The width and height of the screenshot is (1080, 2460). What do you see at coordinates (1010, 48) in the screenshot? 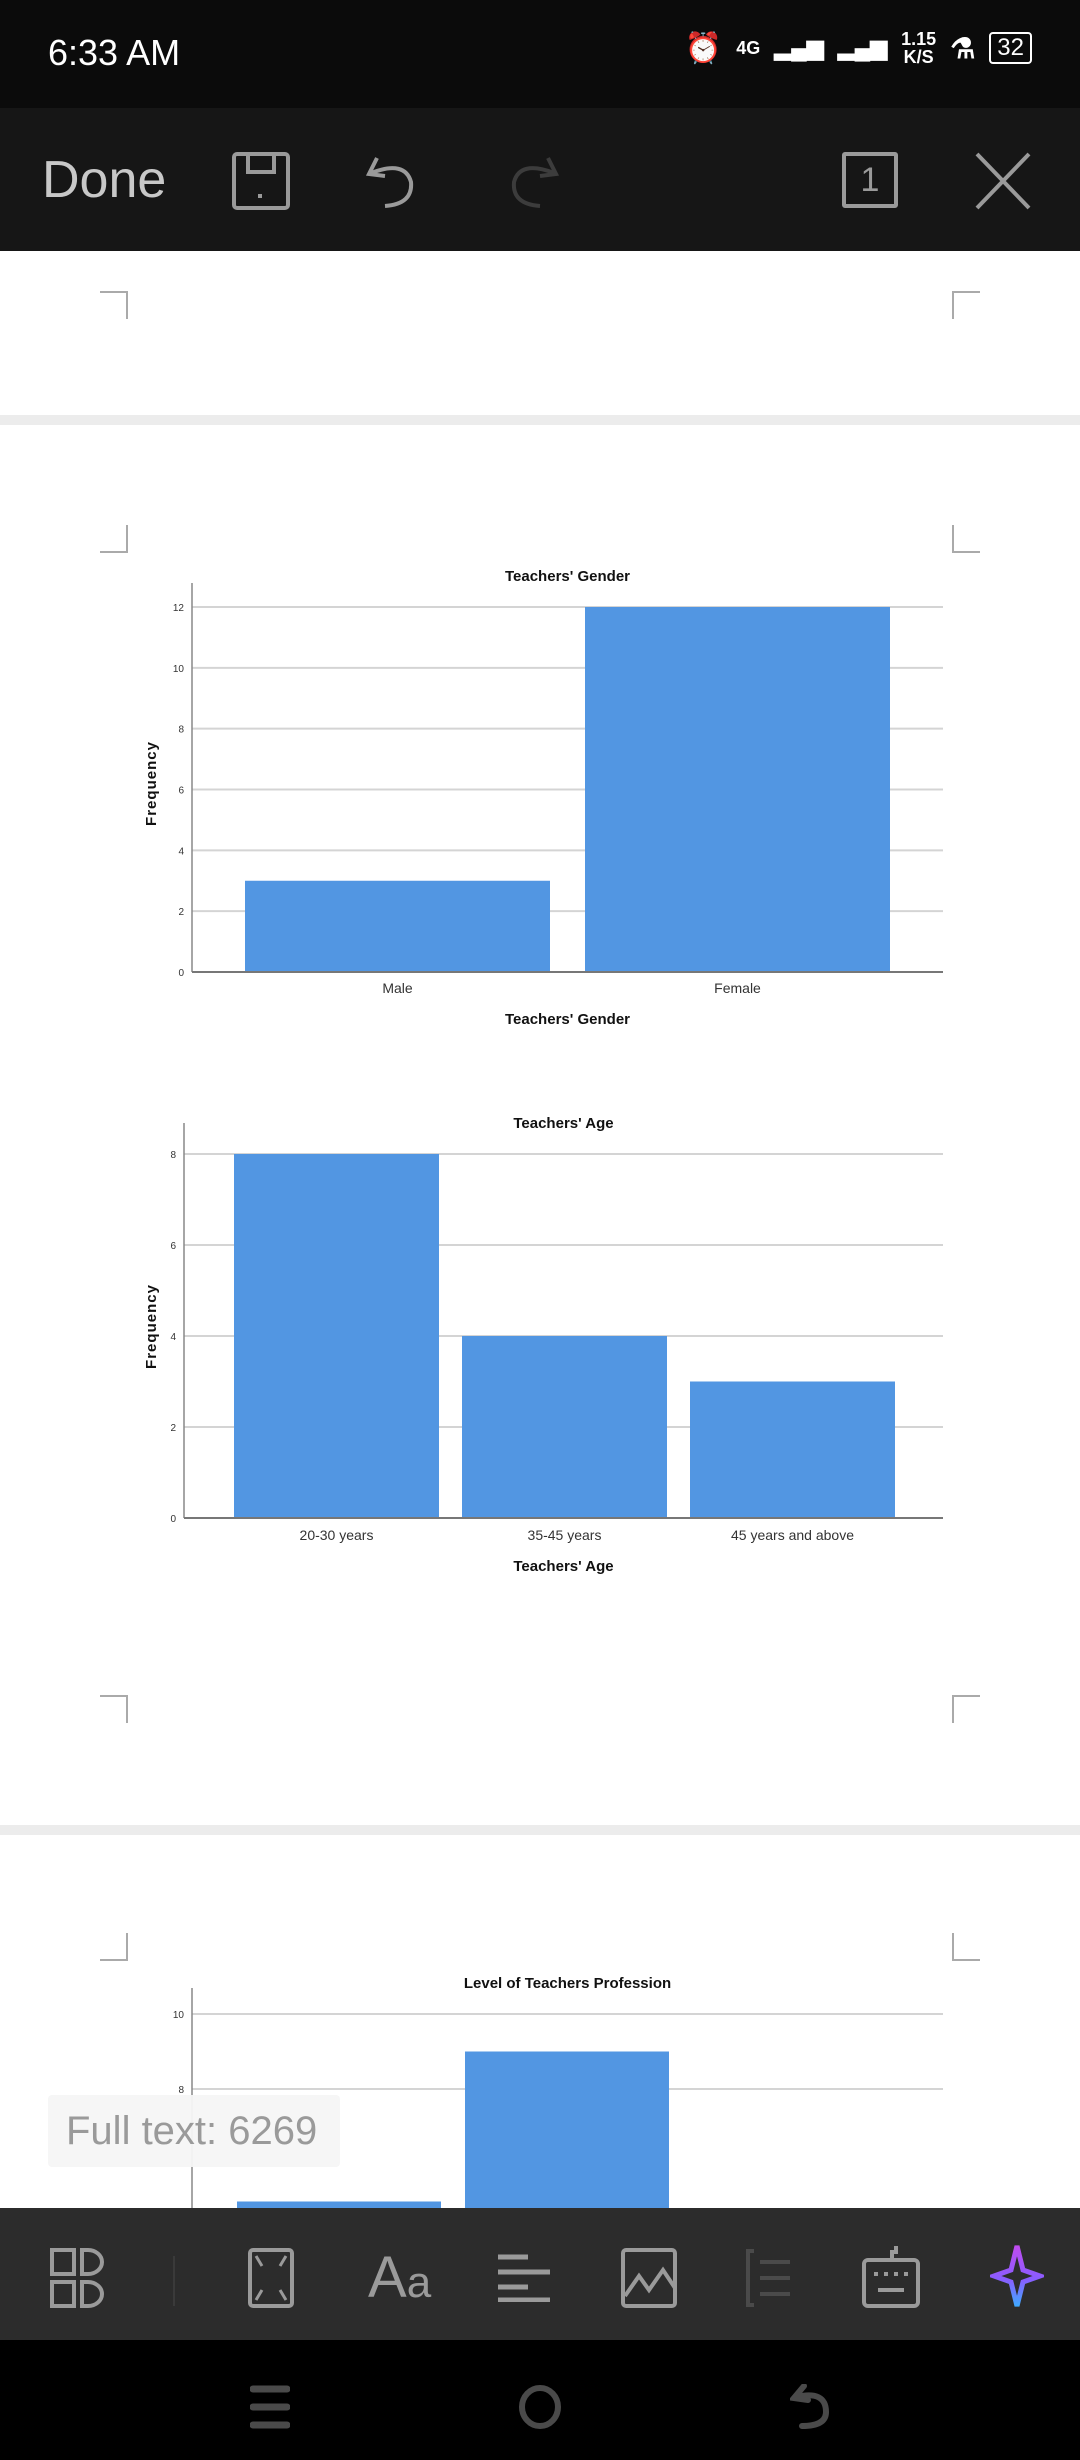
I see `battery-icon: 32` at bounding box center [1010, 48].